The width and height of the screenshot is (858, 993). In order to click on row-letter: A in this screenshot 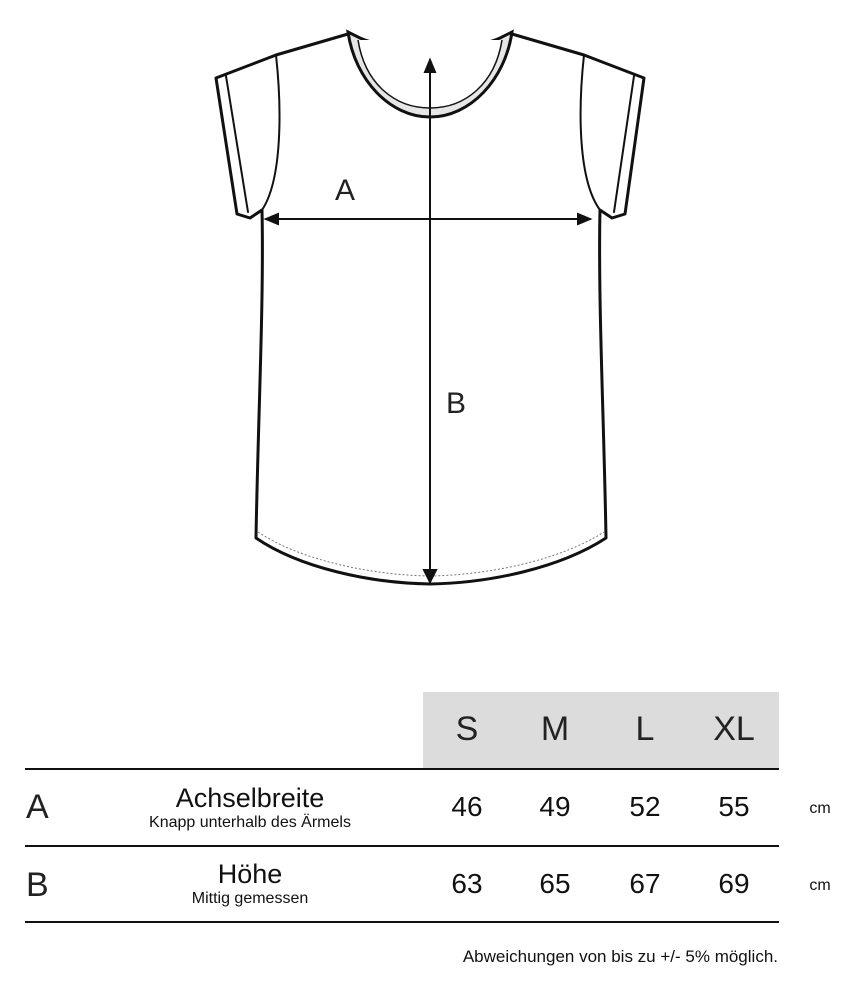, I will do `click(37, 807)`.